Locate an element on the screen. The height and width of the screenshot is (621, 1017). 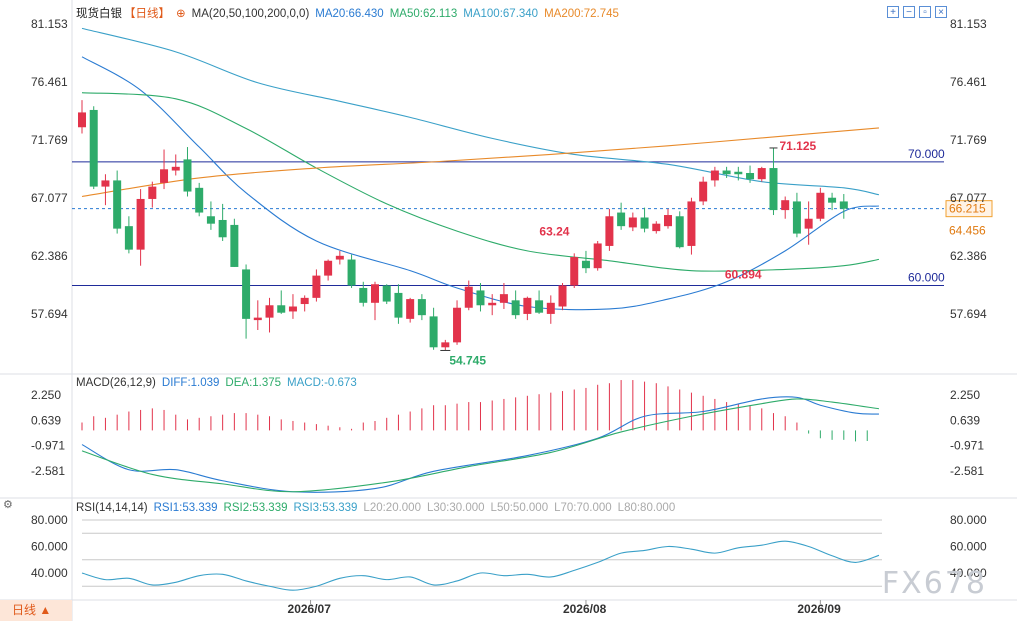
gear-icon: ⚙ is located at coordinates (8, 505).